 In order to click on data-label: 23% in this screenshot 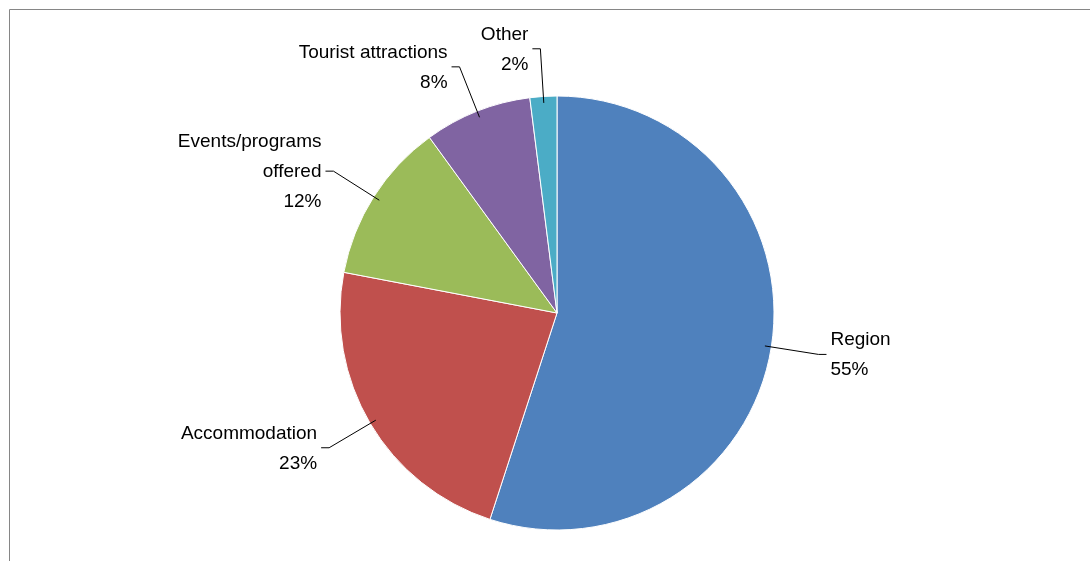, I will do `click(298, 462)`.